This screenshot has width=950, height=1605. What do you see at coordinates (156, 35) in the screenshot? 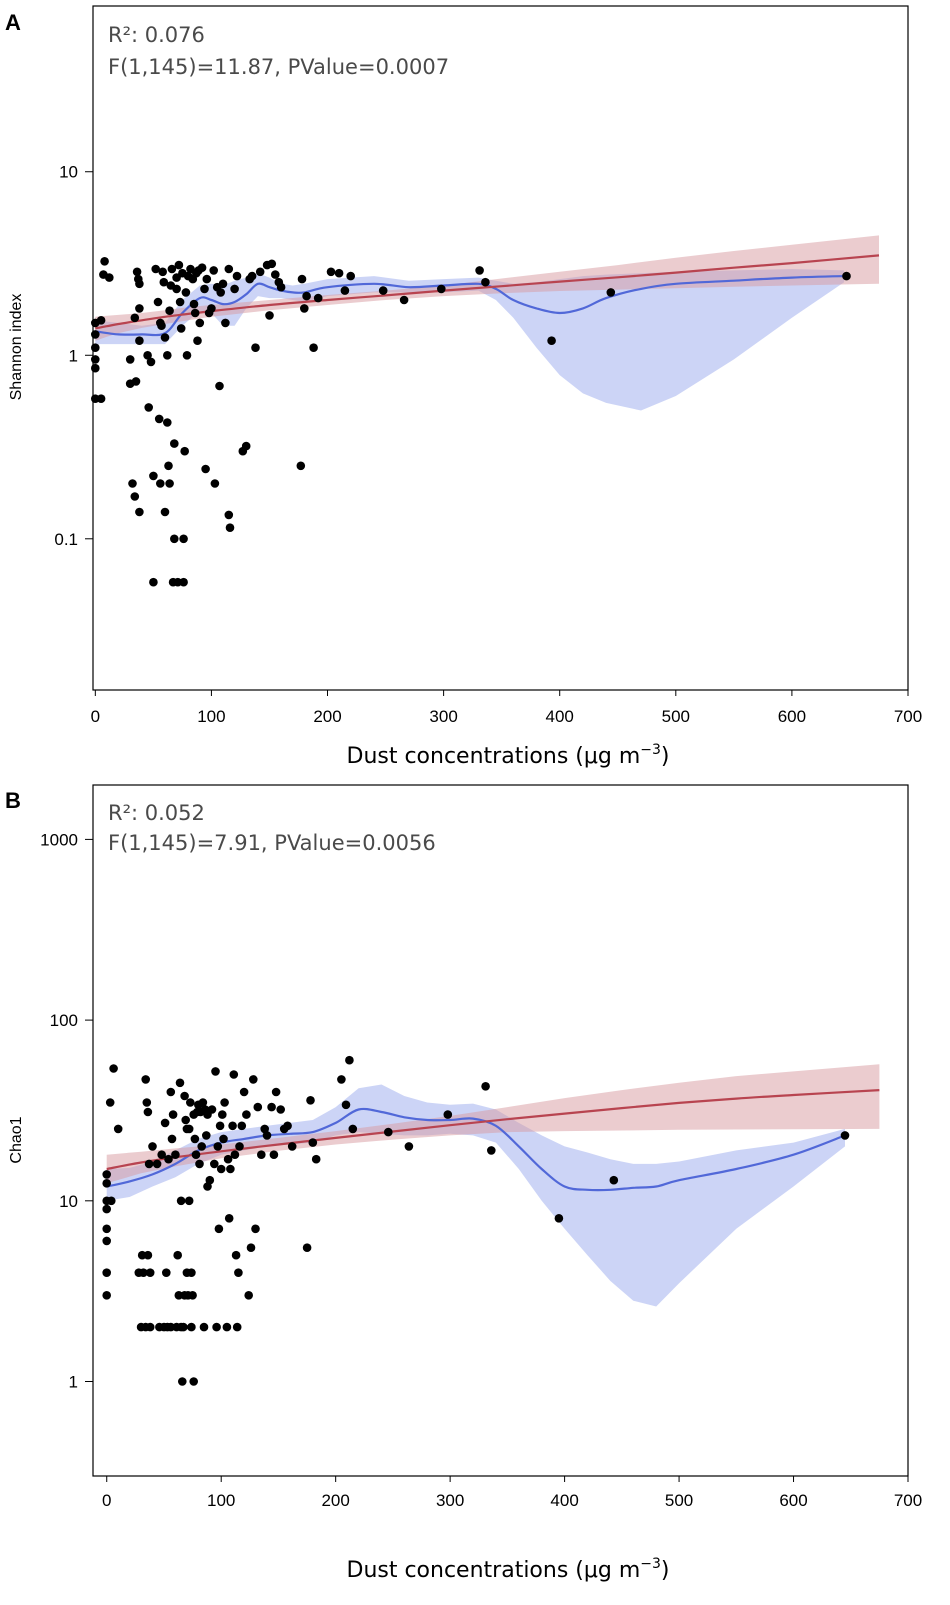
I see `panel-a-r-squared: R²: 0.076` at bounding box center [156, 35].